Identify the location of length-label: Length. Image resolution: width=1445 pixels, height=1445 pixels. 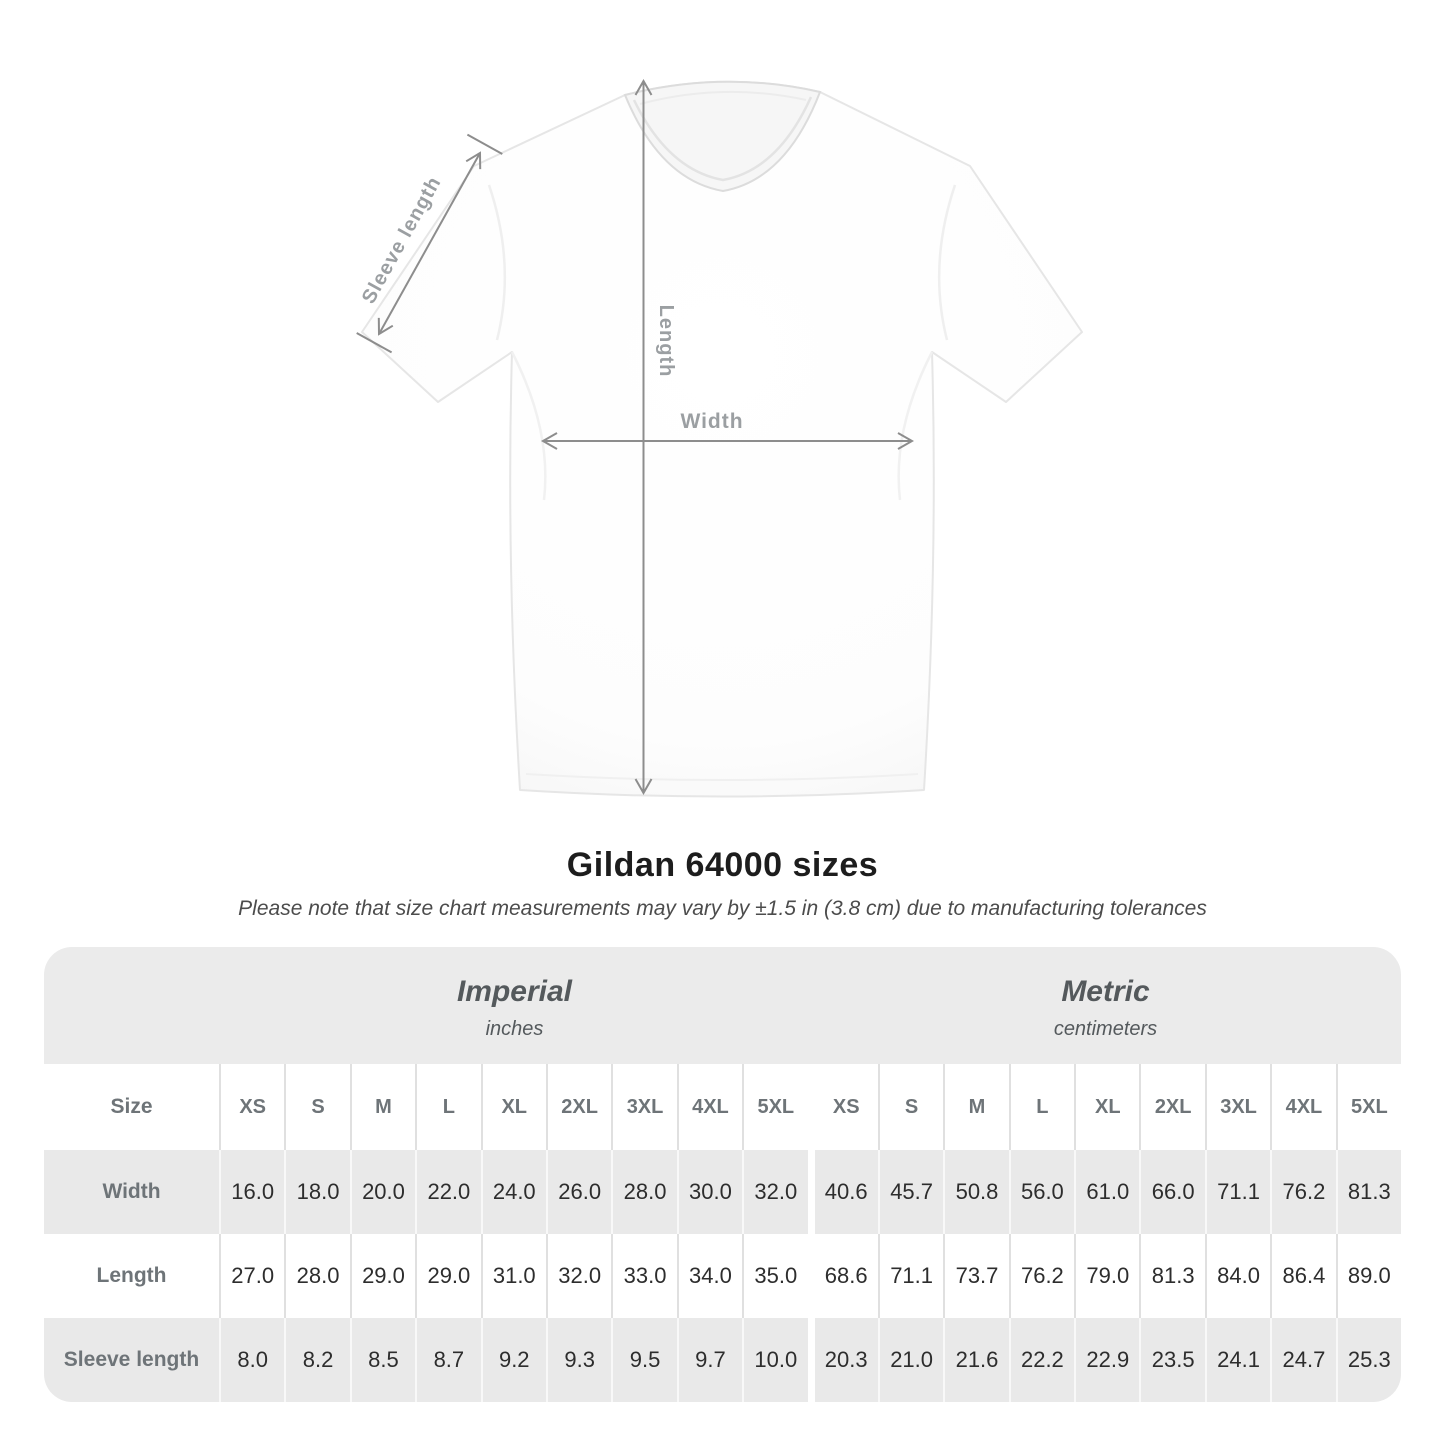
(666, 341).